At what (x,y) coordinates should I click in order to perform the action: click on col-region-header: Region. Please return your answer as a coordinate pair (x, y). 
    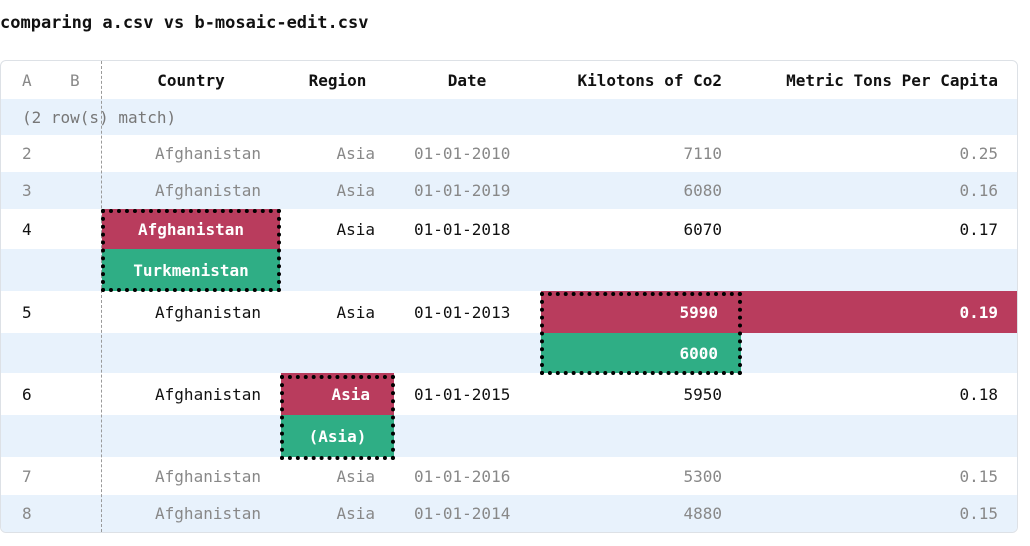
    Looking at the image, I should click on (337, 80).